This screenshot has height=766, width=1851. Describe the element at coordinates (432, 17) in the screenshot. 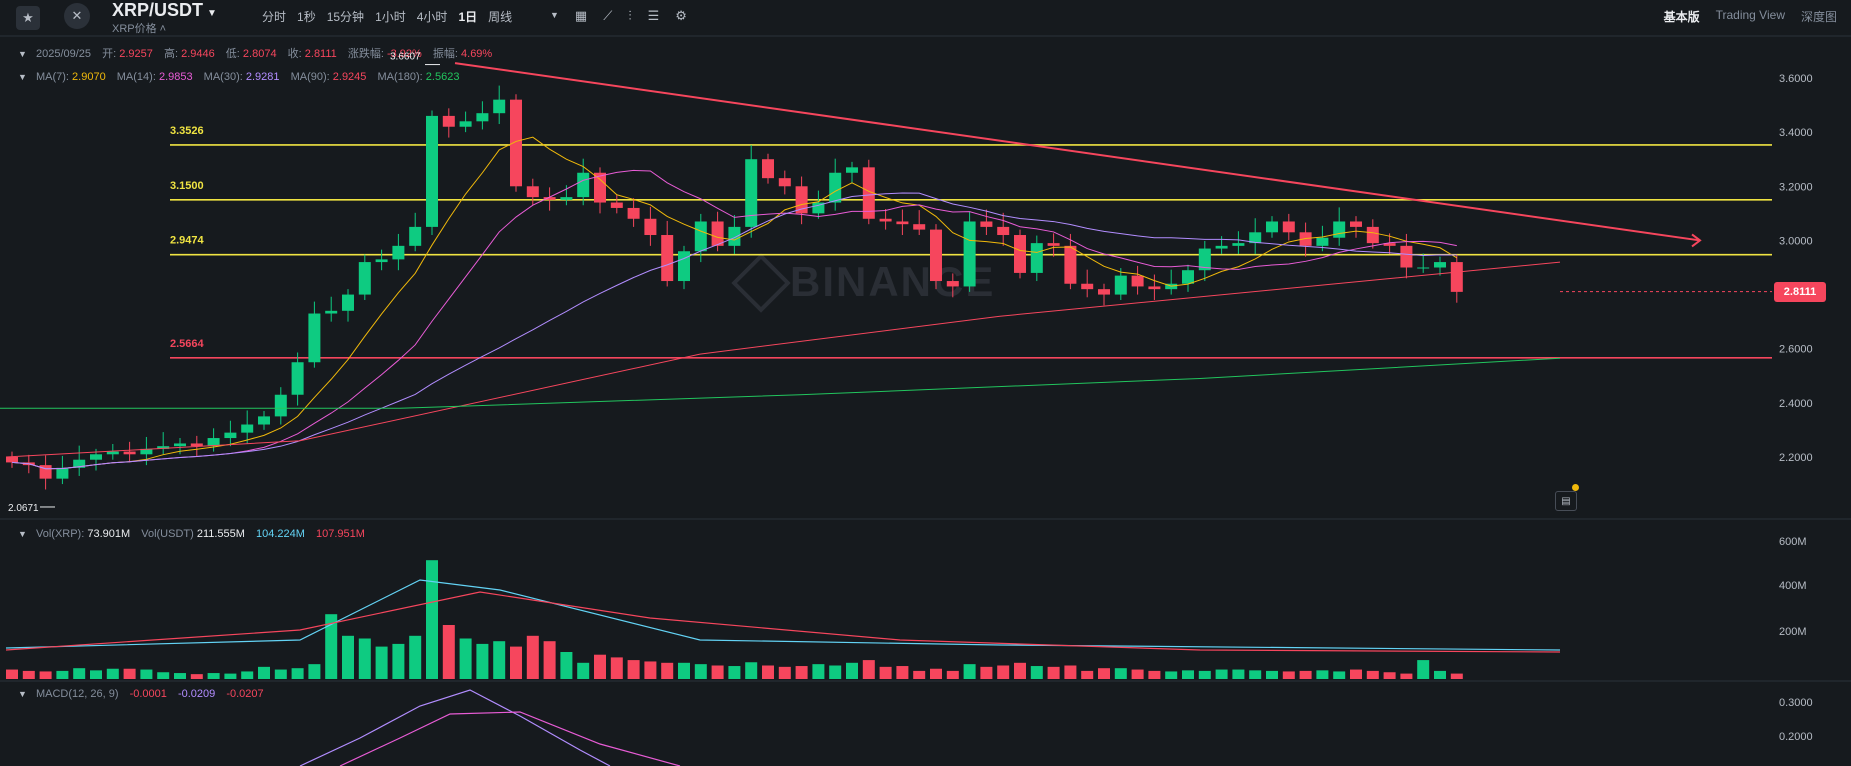

I see `tab-interval-4h: 4小时` at that location.